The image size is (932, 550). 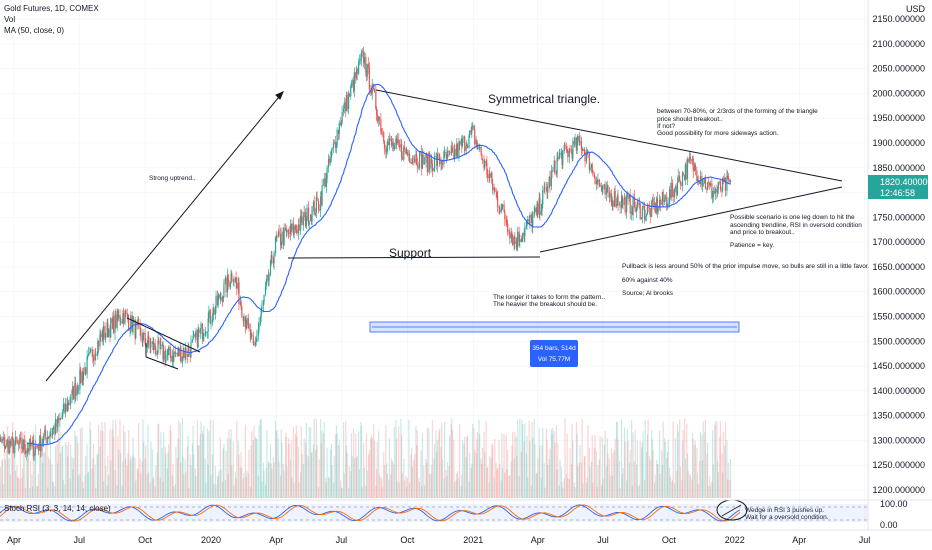 I want to click on ma-label: MA (50, close, 0), so click(x=34, y=30).